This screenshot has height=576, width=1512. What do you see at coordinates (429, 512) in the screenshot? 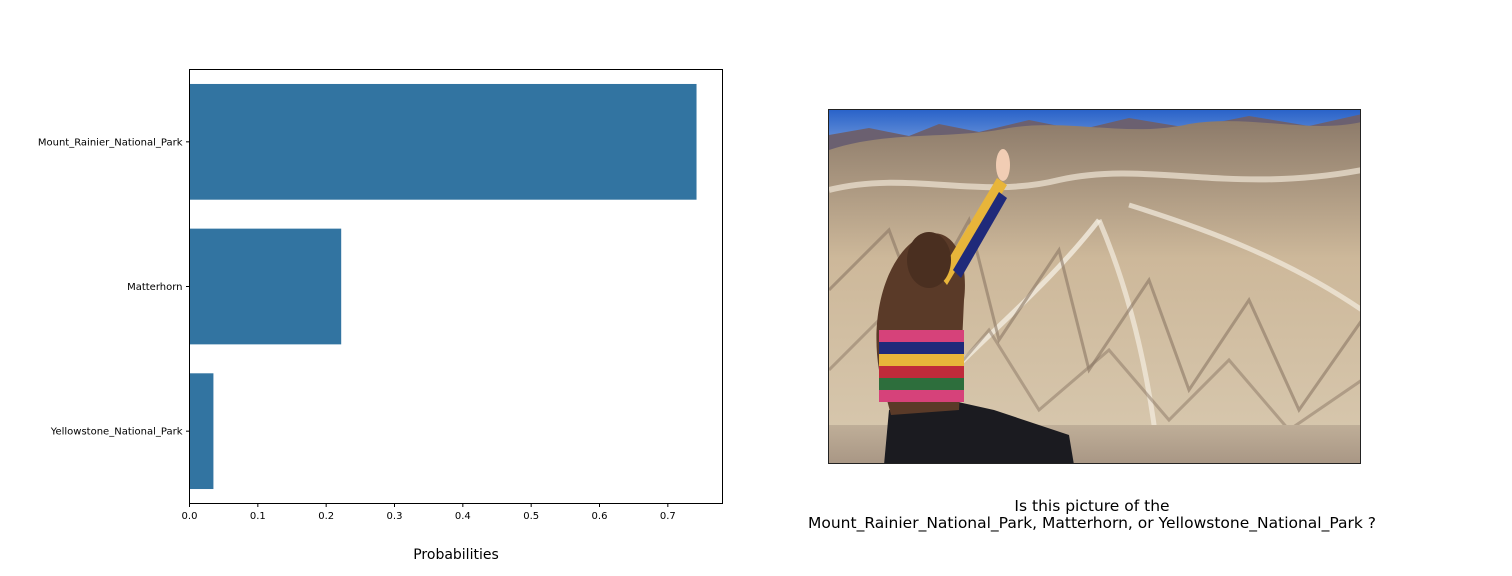
I see `x-ticks: 0.0 0.1 0.2 0.3 0.4 0.5 0.6 0.7` at bounding box center [429, 512].